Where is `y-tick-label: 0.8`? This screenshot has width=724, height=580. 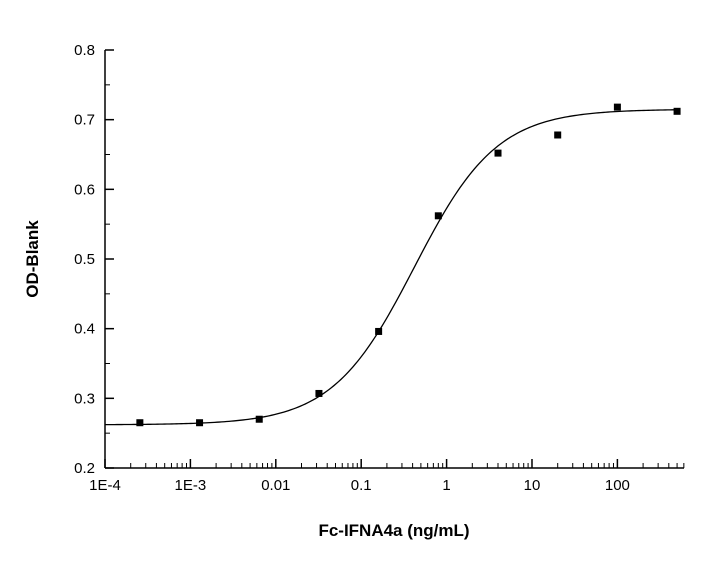
y-tick-label: 0.8 is located at coordinates (84, 50).